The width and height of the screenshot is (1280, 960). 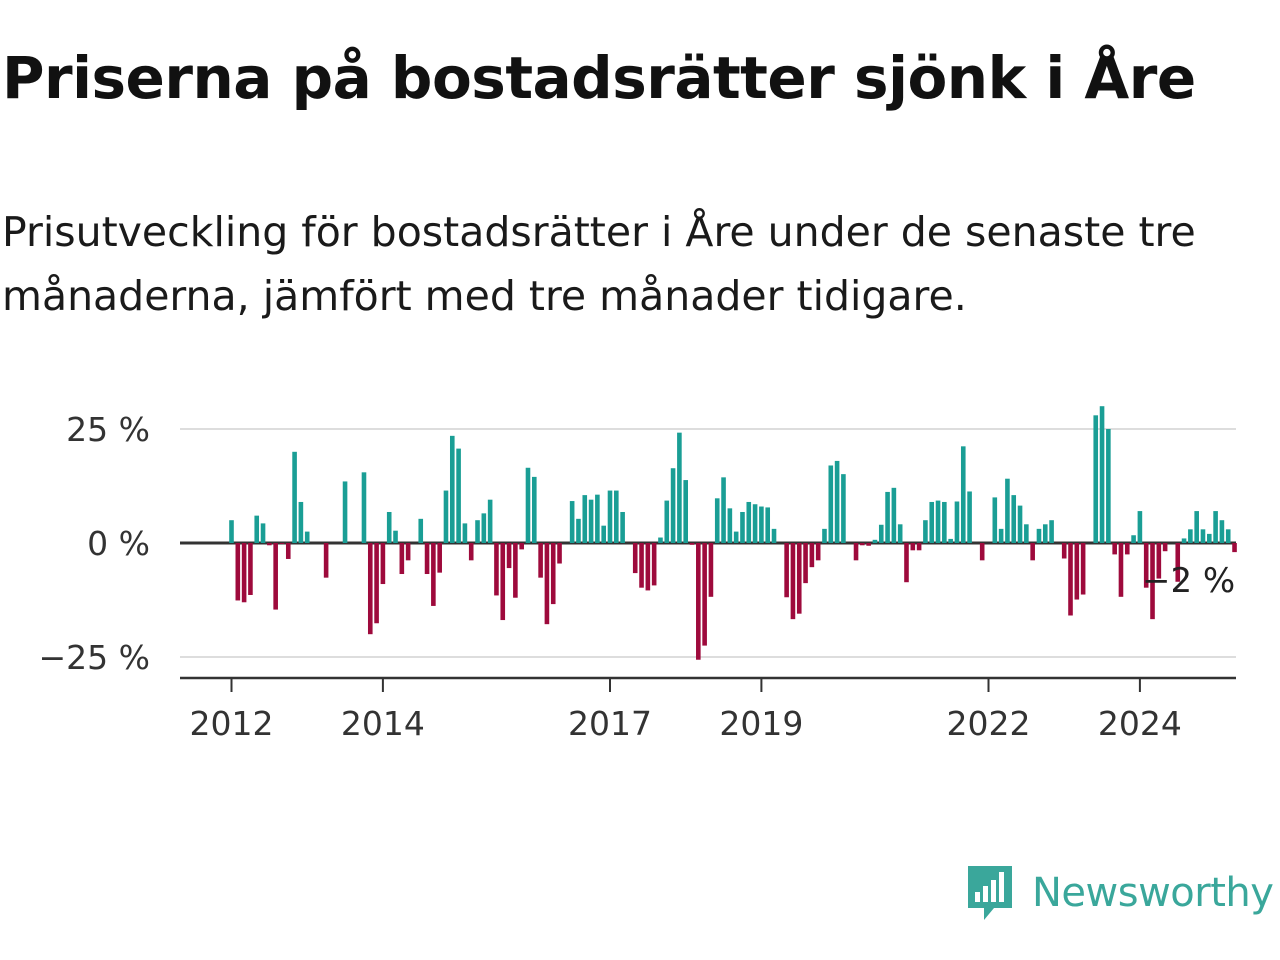 What do you see at coordinates (95, 657) in the screenshot?
I see `y-tick-label: −25 %` at bounding box center [95, 657].